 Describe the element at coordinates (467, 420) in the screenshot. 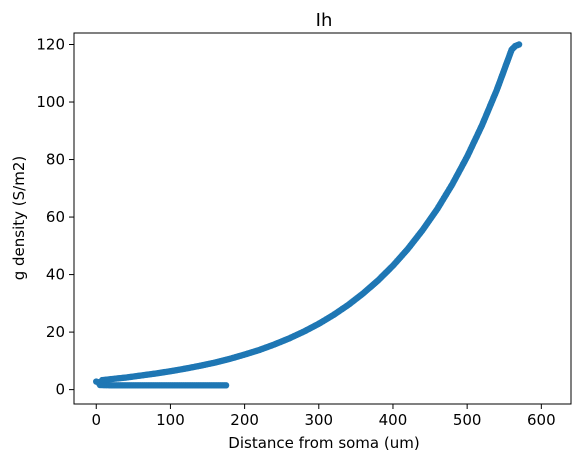

I see `x-tick-label: 500` at that location.